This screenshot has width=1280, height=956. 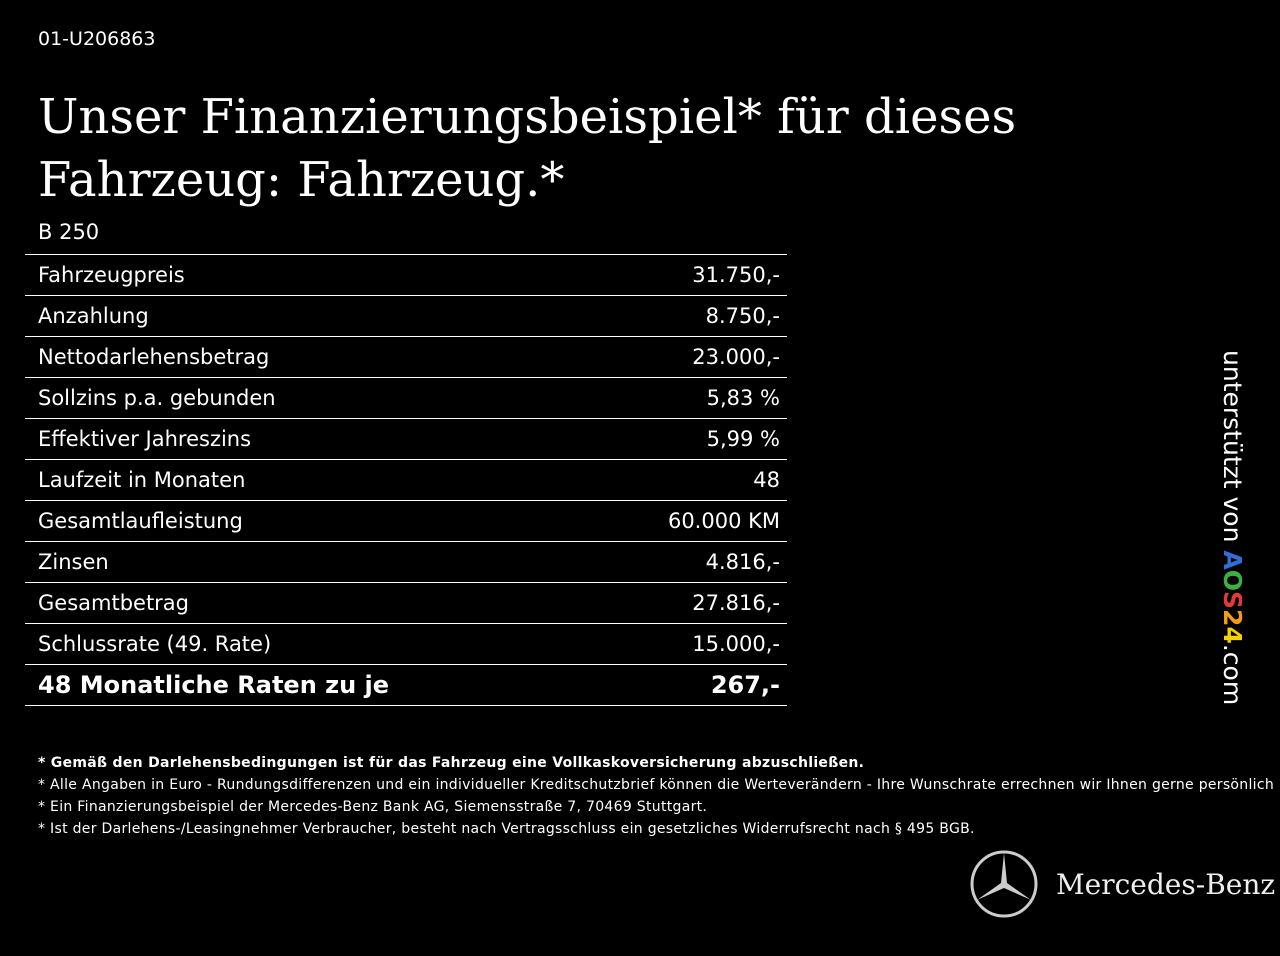 What do you see at coordinates (687, 439) in the screenshot?
I see `row-value: 5,99 %` at bounding box center [687, 439].